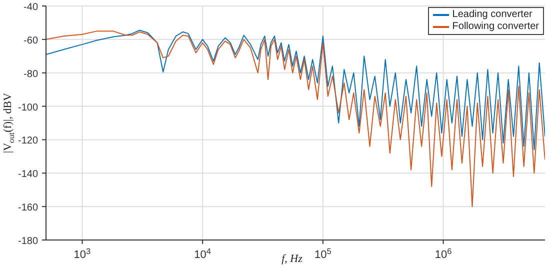 The image size is (550, 272). What do you see at coordinates (31, 7) in the screenshot?
I see `y-tick-label: -40` at bounding box center [31, 7].